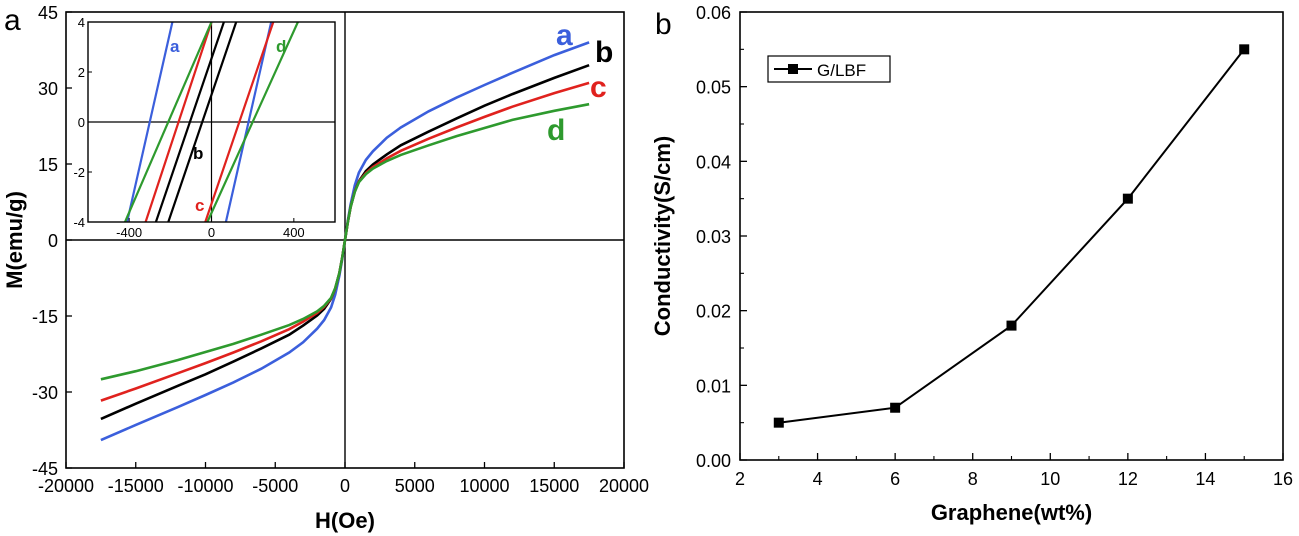  Describe the element at coordinates (484, 486) in the screenshot. I see `x-tick-label: 10000` at that location.